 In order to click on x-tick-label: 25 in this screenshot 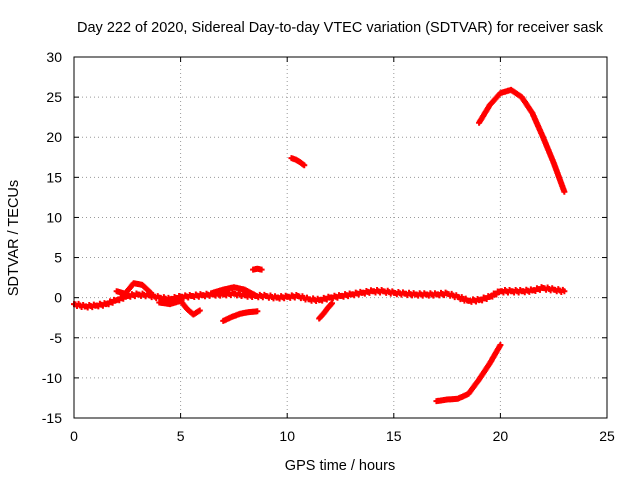, I will do `click(607, 436)`.